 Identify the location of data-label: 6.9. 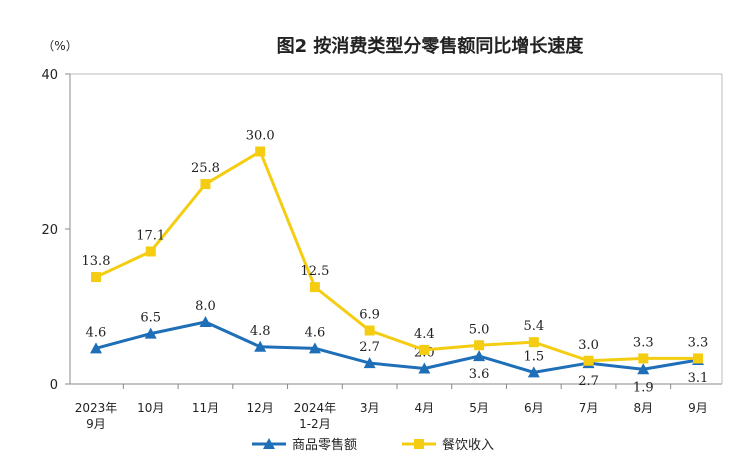
(369, 315).